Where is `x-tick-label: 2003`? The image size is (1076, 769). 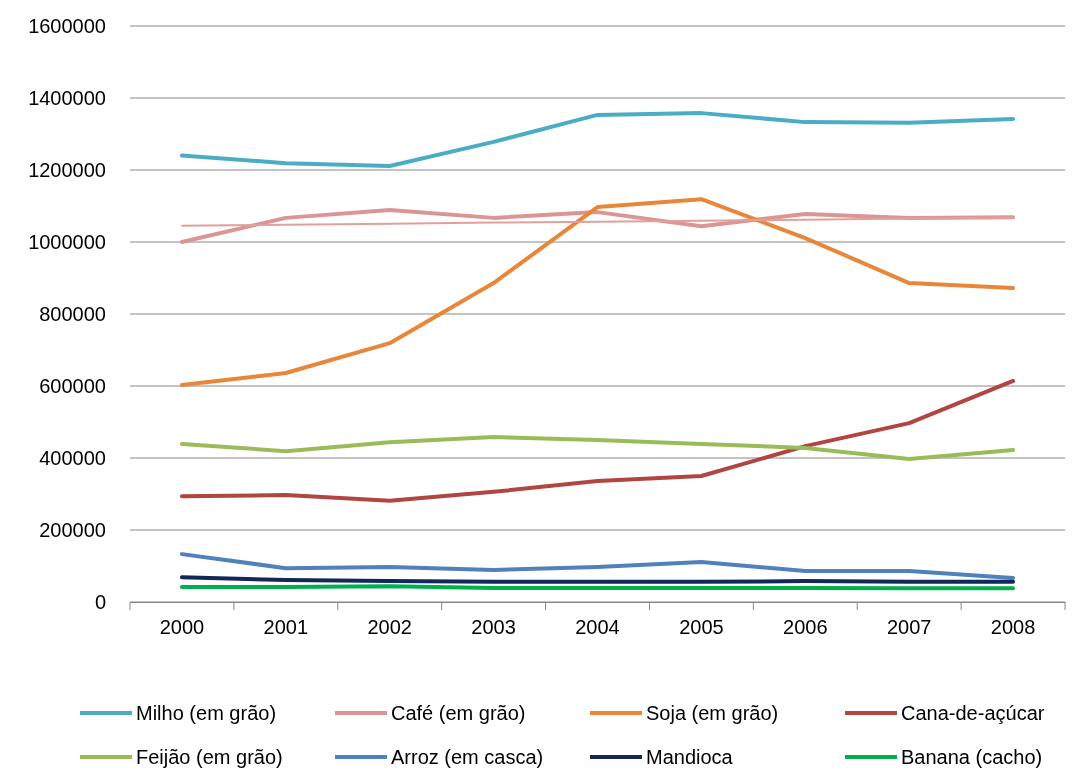 x-tick-label: 2003 is located at coordinates (493, 627).